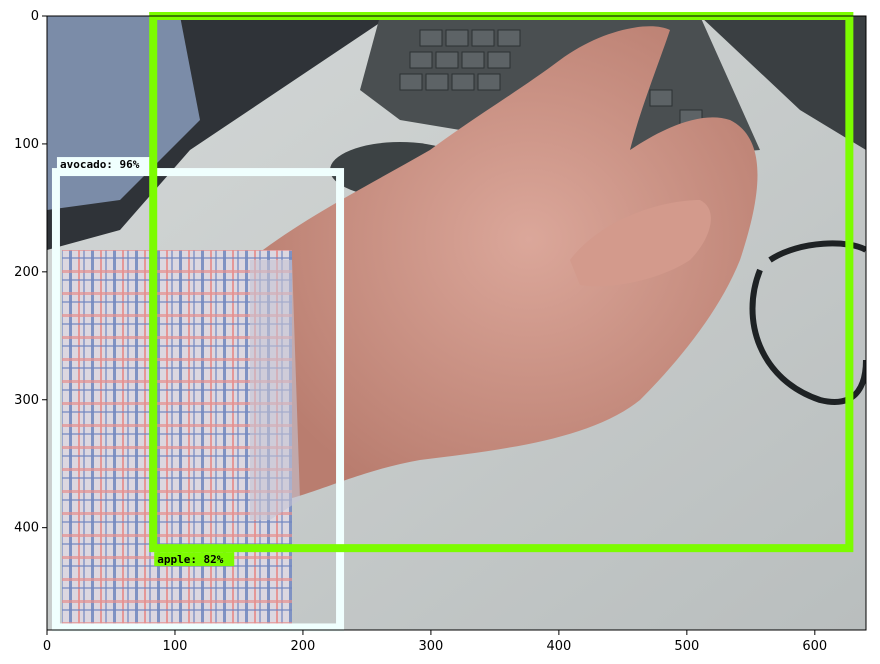  Describe the element at coordinates (640, 243) in the screenshot. I see `thumb` at that location.